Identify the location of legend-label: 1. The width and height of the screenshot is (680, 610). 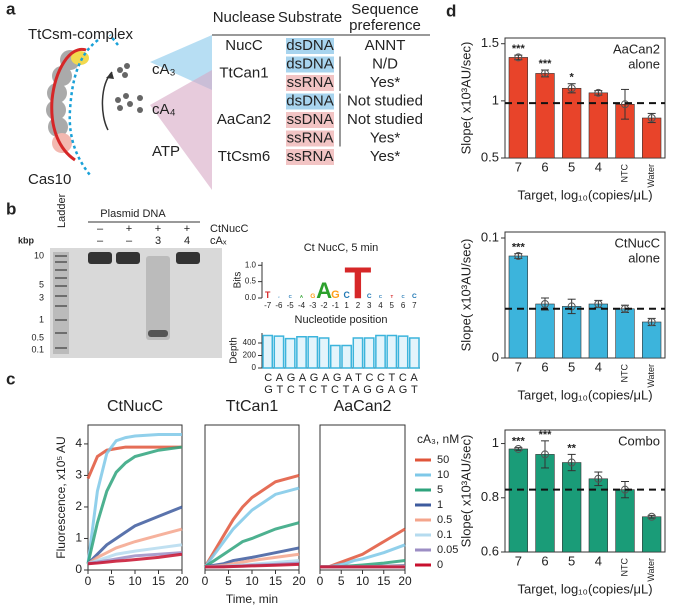
(440, 505).